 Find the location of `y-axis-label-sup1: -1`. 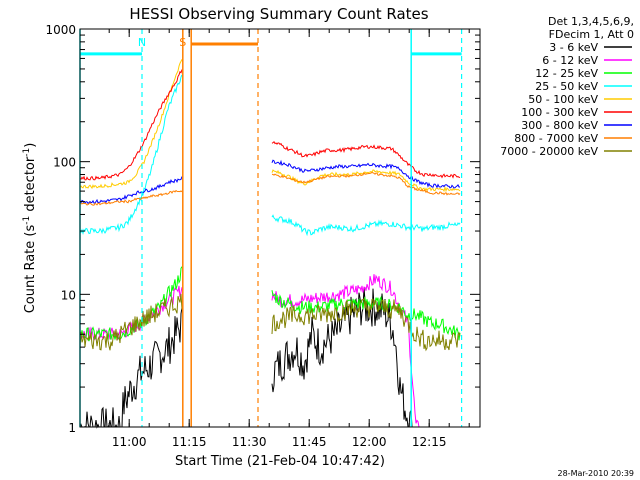

y-axis-label-sup1: -1 is located at coordinates (27, 220).